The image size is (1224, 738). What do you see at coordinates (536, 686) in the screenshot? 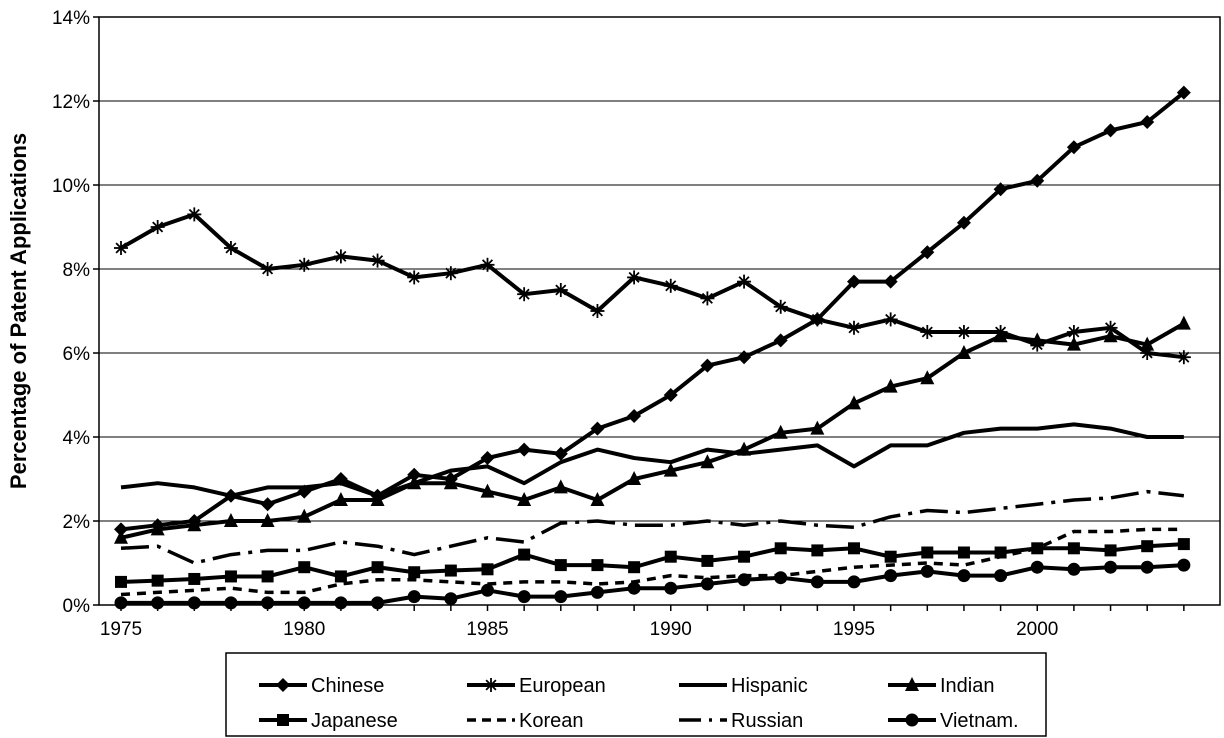
I see `legend-item-european: European` at bounding box center [536, 686].